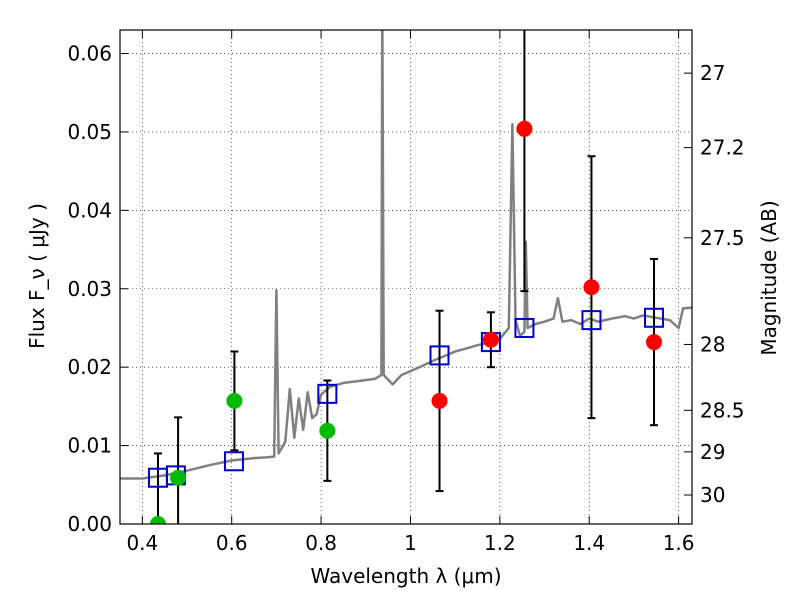  What do you see at coordinates (722, 410) in the screenshot?
I see `right-tick-label: 28.5` at bounding box center [722, 410].